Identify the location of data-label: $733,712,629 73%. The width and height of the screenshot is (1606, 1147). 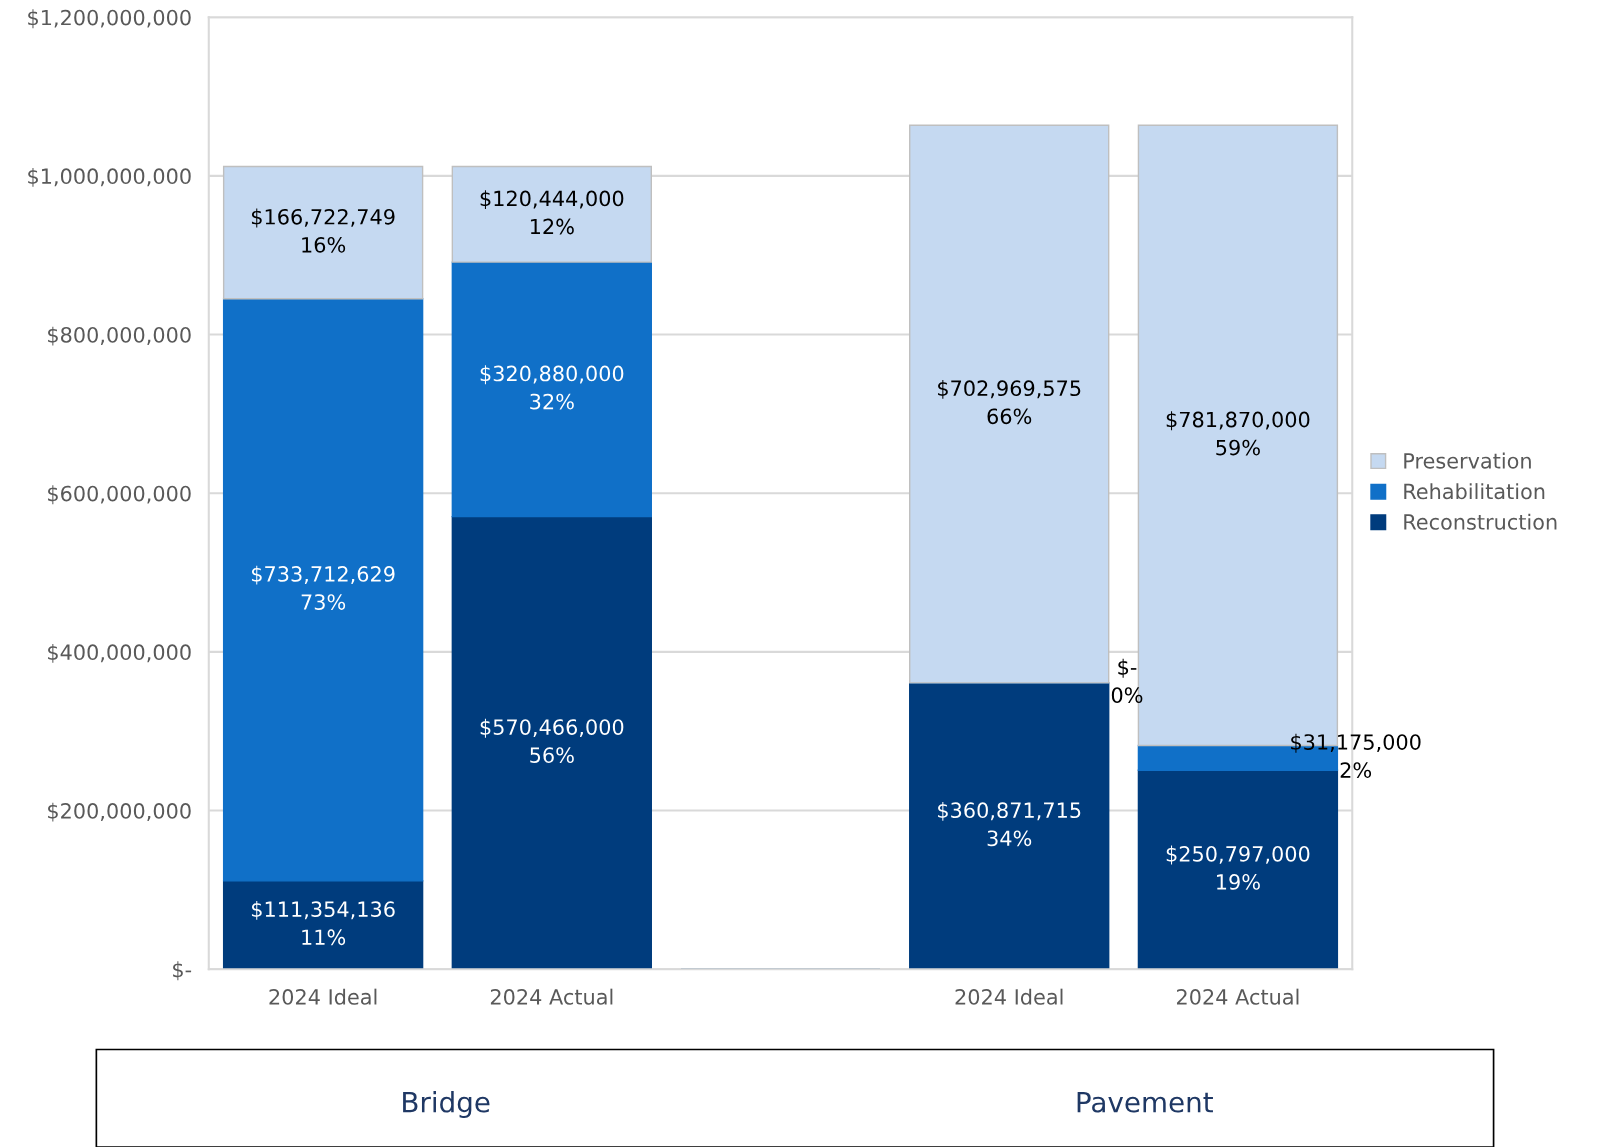
(323, 587).